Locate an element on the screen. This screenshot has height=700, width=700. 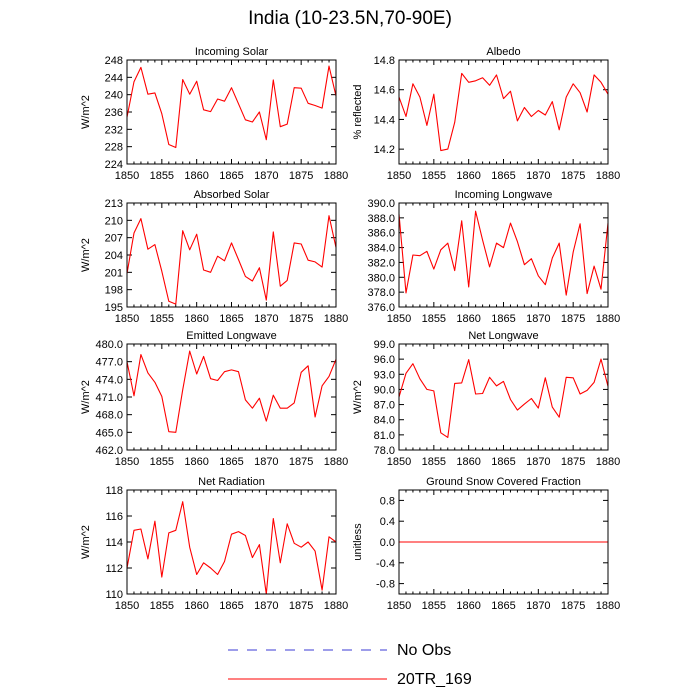
panel-5-xtick-label: 1880 is located at coordinates (336, 462).